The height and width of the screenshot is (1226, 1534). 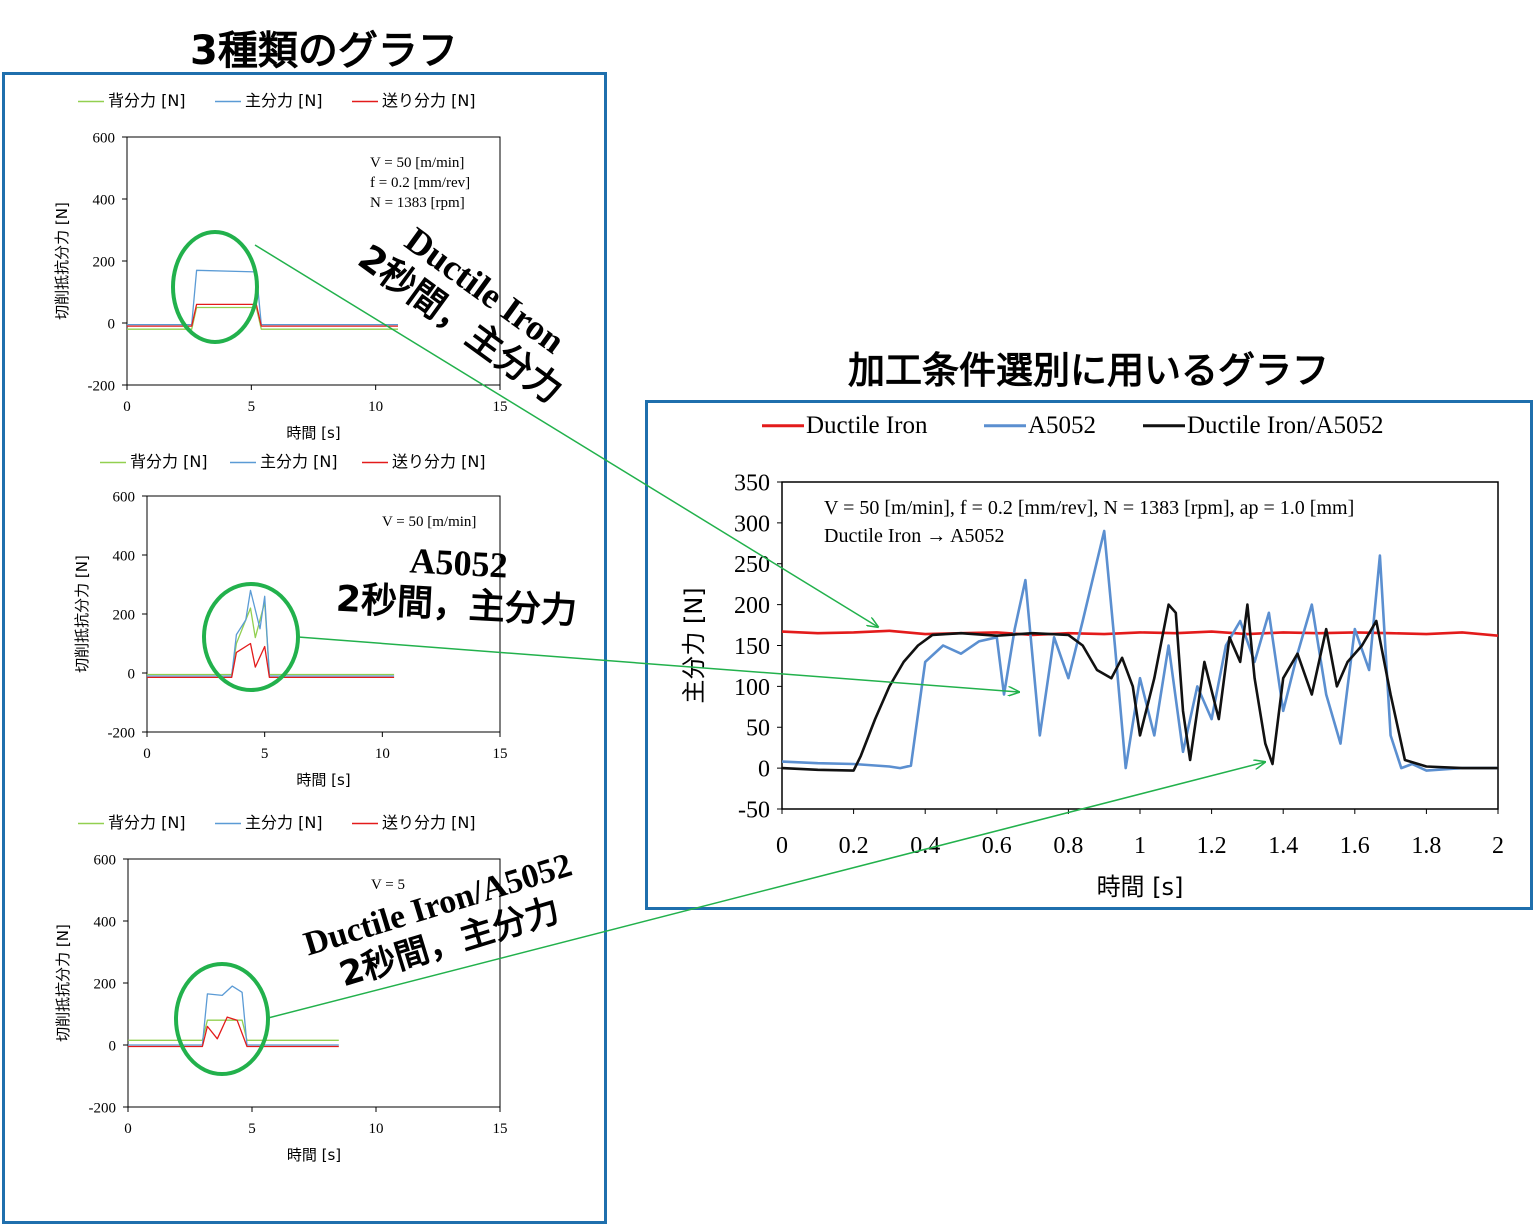 I want to click on x-tick-label: 1.2, so click(x=1212, y=846).